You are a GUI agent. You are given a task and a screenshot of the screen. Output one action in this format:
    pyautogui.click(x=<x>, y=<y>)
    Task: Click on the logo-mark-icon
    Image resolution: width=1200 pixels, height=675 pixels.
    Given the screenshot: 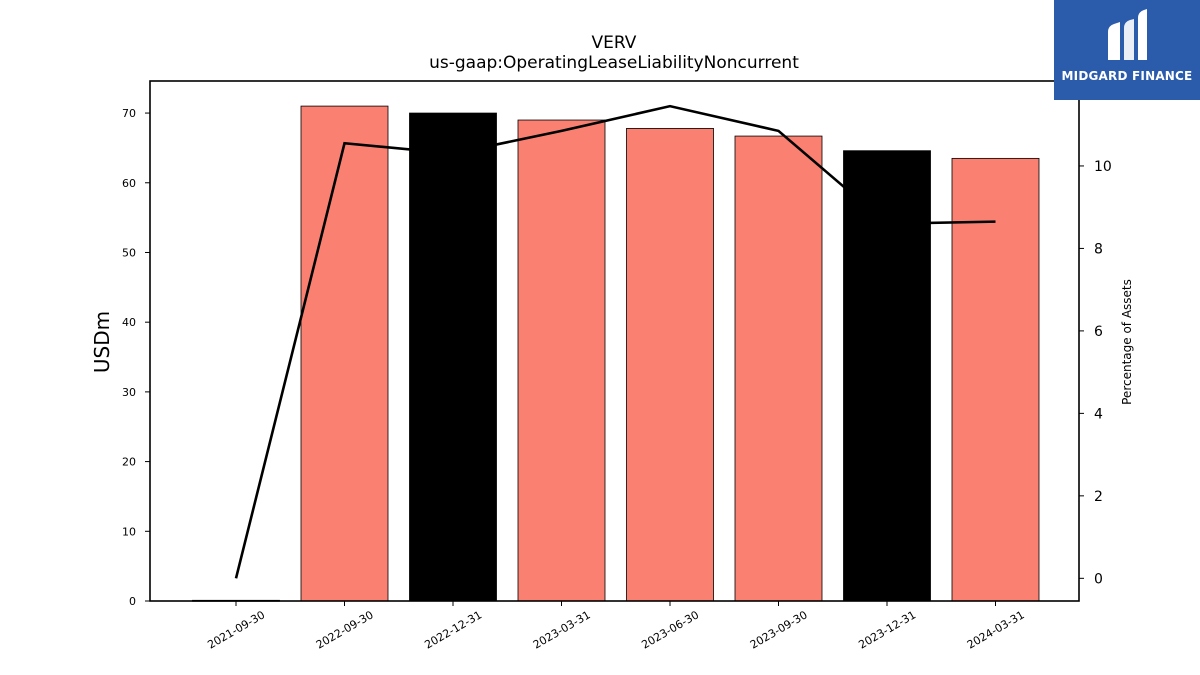 What is the action you would take?
    pyautogui.click(x=1127, y=34)
    